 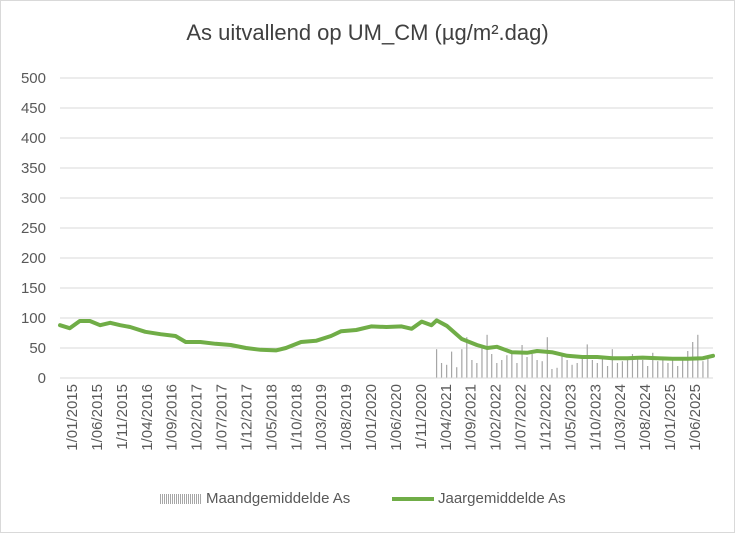 What do you see at coordinates (645, 417) in the screenshot?
I see `x-tick-label: 1/08/2024` at bounding box center [645, 417].